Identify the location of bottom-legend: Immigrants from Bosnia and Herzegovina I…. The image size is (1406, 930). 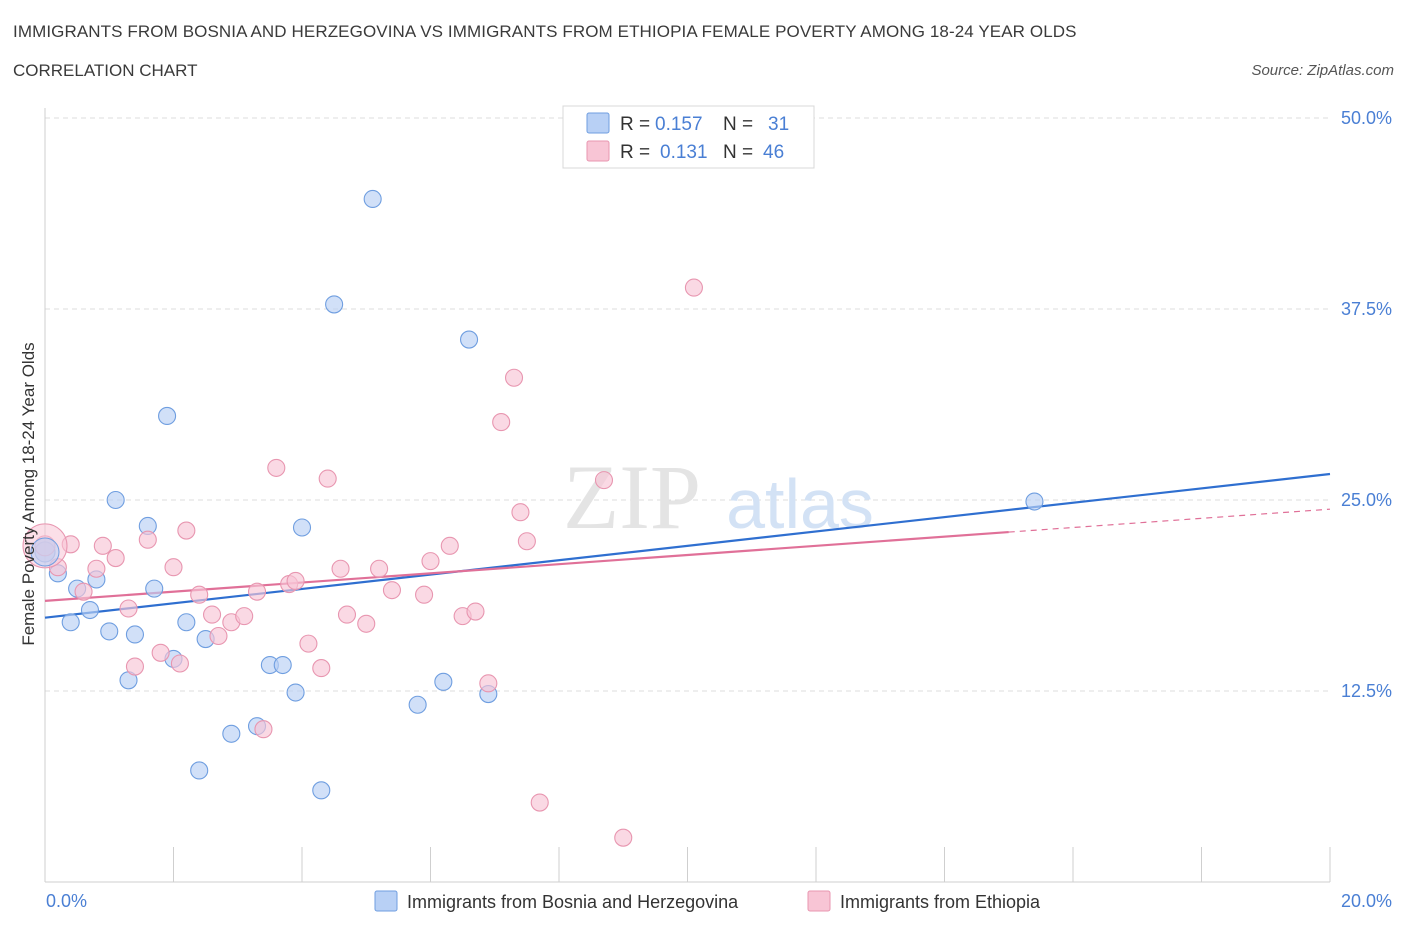
(707, 901).